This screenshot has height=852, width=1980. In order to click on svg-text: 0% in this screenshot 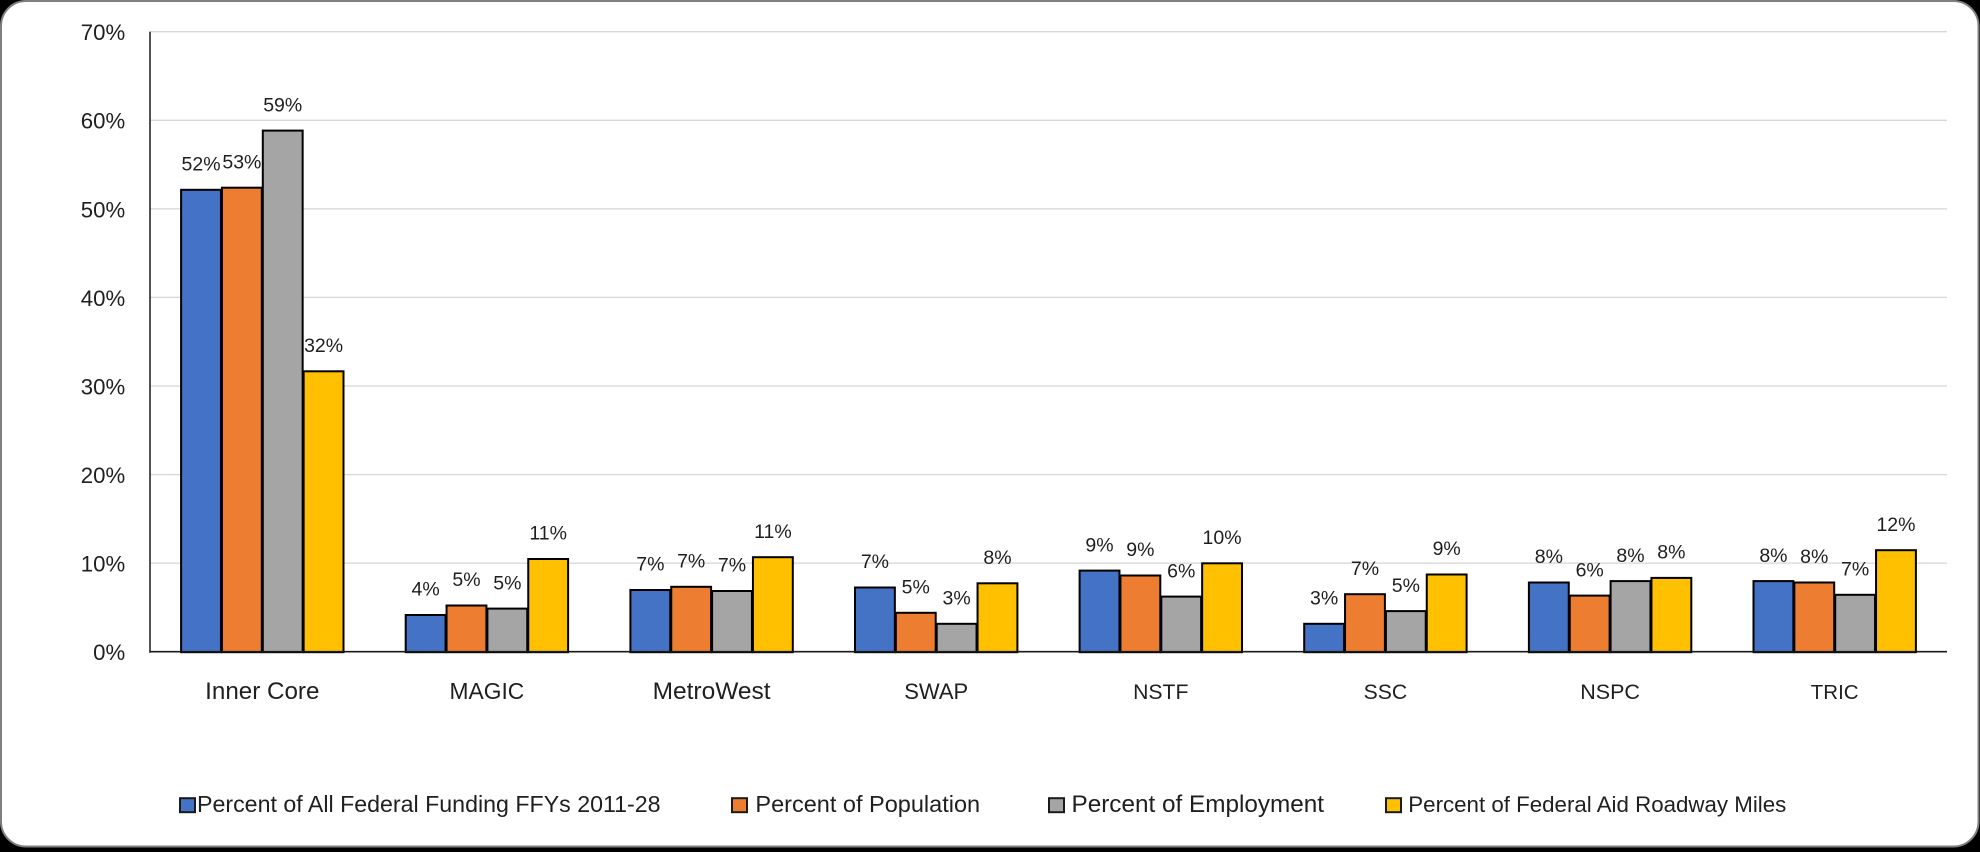, I will do `click(109, 652)`.